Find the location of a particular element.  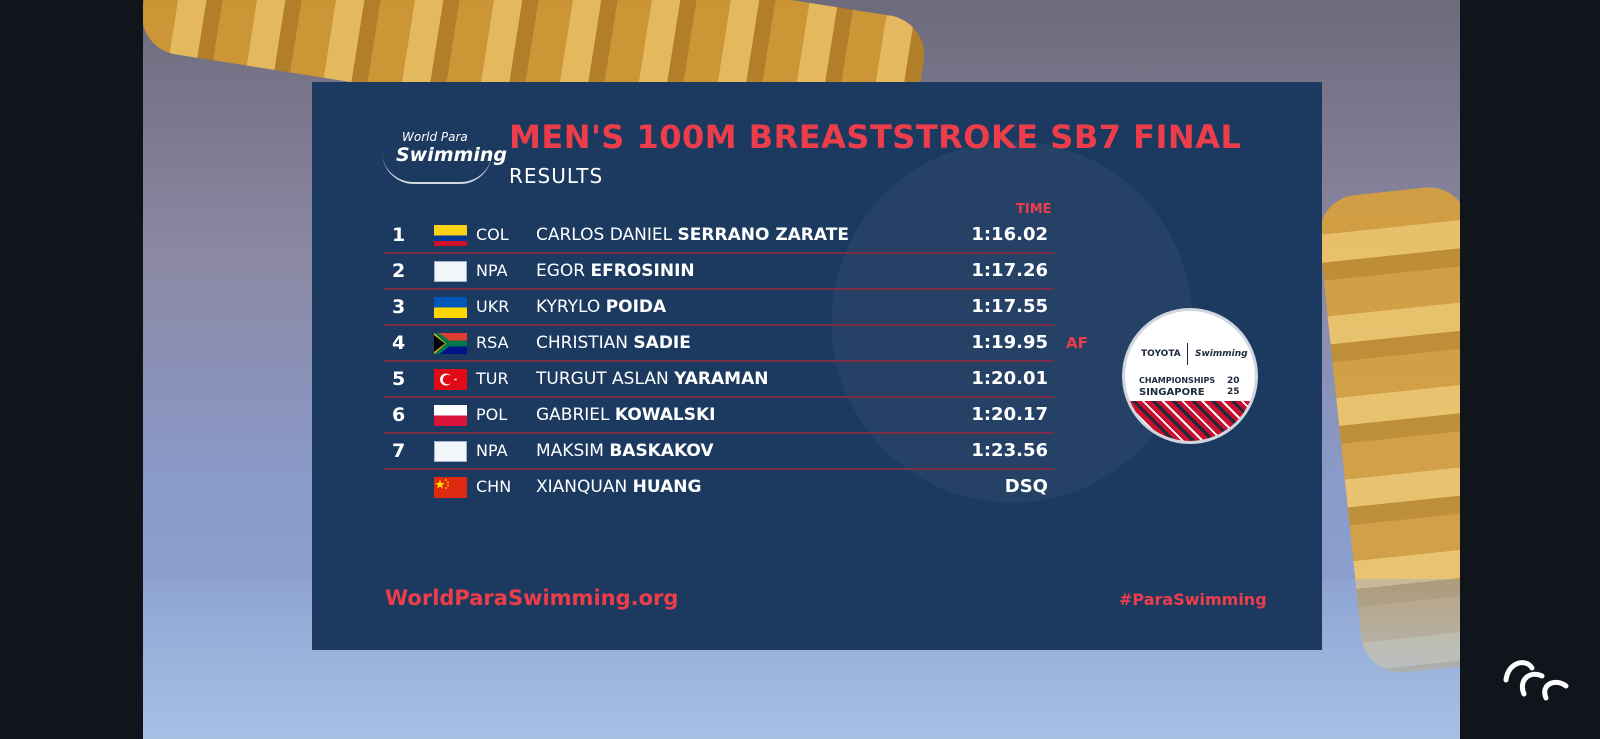

rank: 2 is located at coordinates (399, 271).